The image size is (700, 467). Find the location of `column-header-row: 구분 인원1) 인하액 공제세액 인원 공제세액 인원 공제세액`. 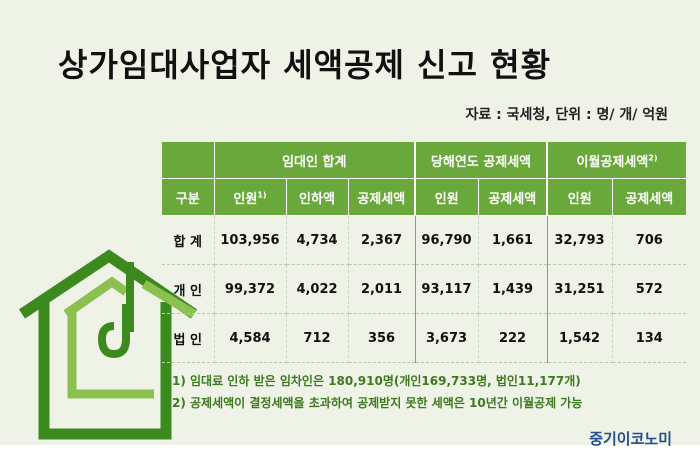

column-header-row: 구분 인원1) 인하액 공제세액 인원 공제세액 인원 공제세액 is located at coordinates (424, 197).